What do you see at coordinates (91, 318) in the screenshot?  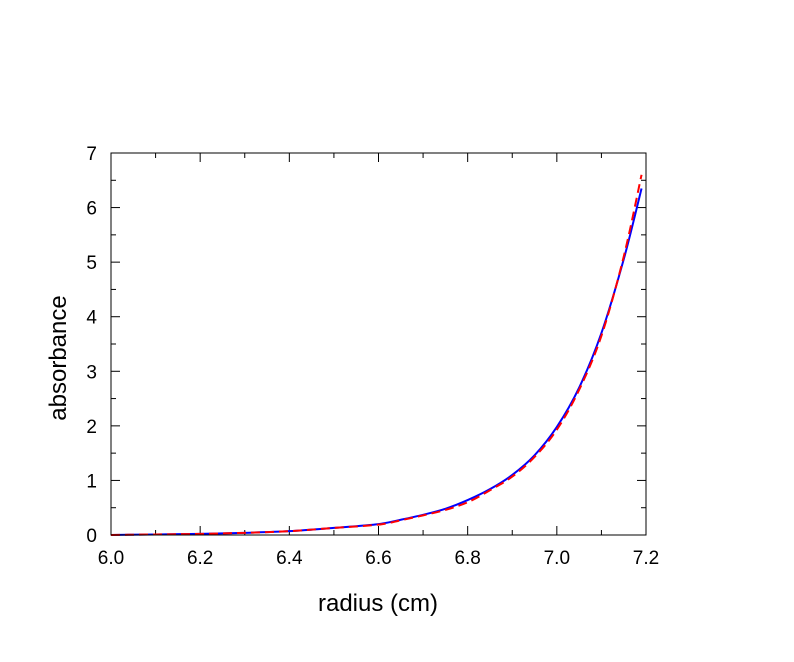 I see `y-tick-label: 4` at bounding box center [91, 318].